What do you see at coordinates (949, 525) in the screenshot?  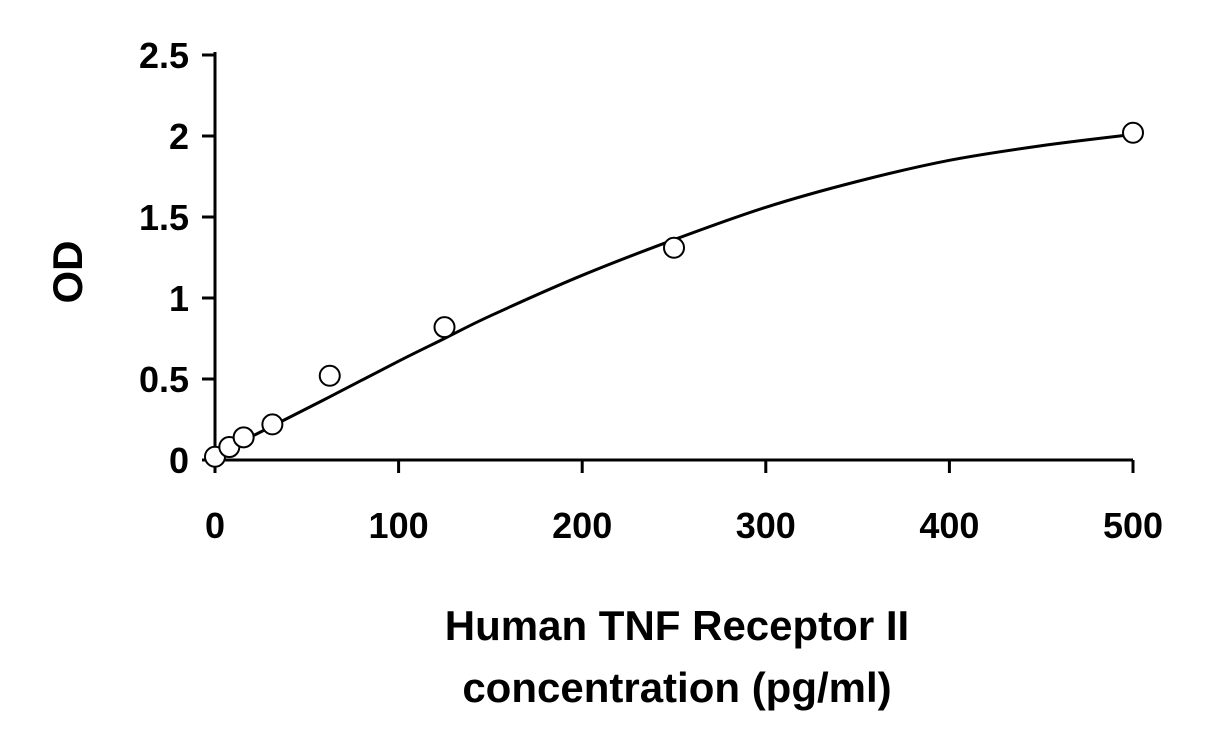 I see `x-tick-label: 400` at bounding box center [949, 525].